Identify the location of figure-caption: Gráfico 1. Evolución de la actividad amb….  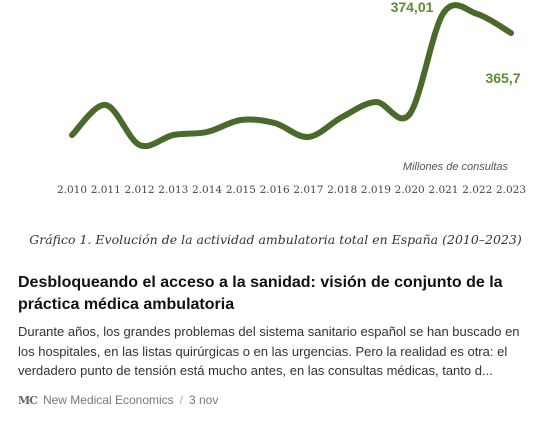
(275, 239).